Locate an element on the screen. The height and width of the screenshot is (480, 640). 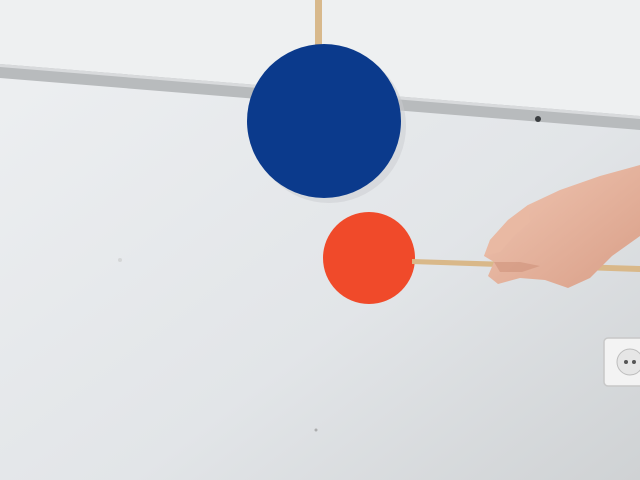
hand is located at coordinates (562, 226).